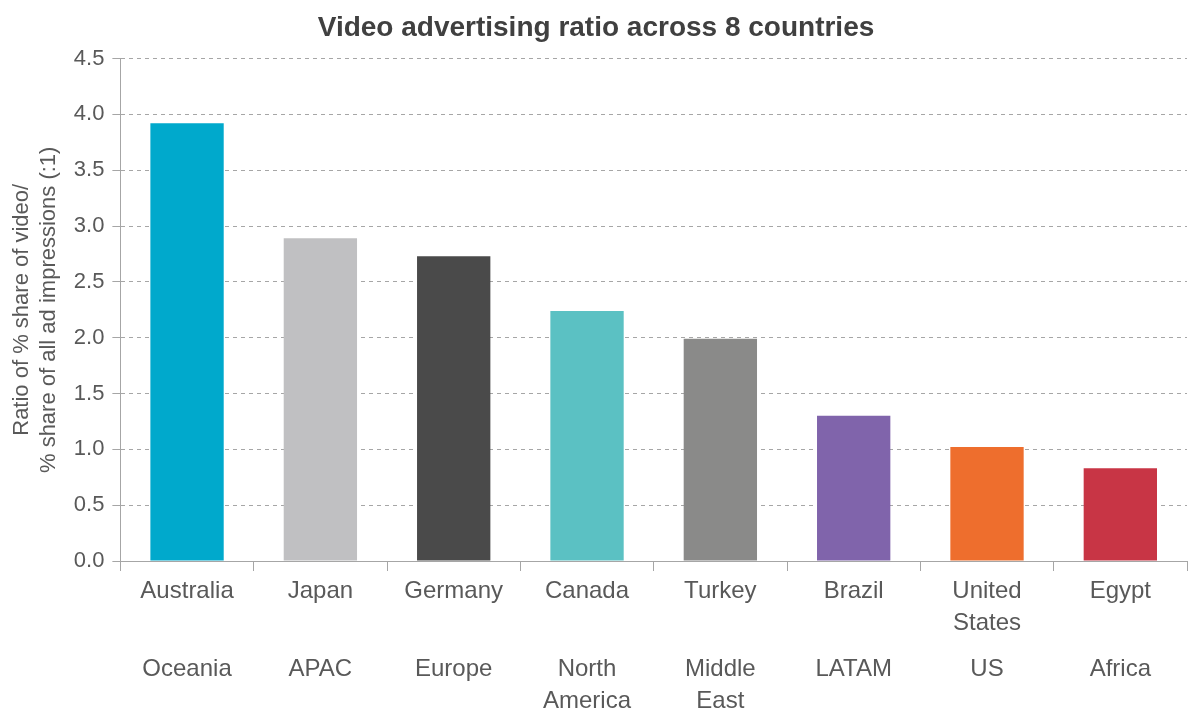 This screenshot has width=1197, height=721. Describe the element at coordinates (89, 113) in the screenshot. I see `y-tick-label: 4.0` at that location.